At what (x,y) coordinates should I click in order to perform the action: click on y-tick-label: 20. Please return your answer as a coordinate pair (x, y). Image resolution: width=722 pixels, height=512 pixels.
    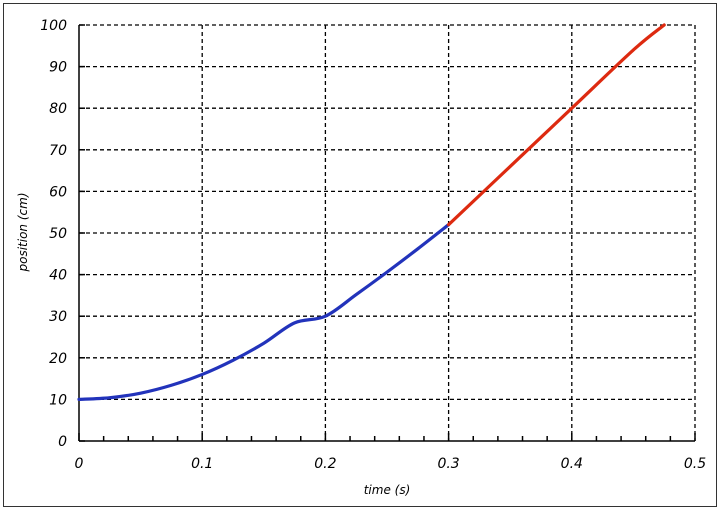
    Looking at the image, I should click on (58, 359).